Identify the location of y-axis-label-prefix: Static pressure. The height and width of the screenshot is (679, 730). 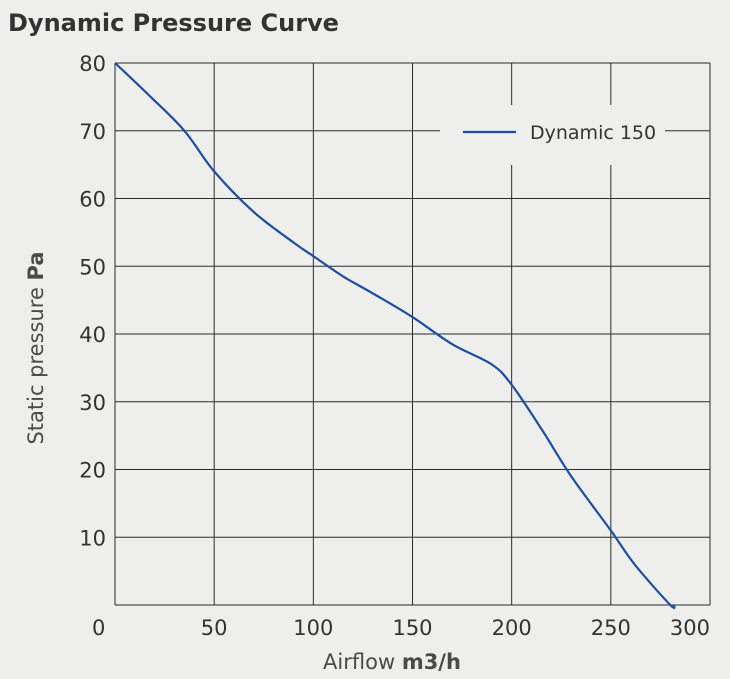
(36, 362).